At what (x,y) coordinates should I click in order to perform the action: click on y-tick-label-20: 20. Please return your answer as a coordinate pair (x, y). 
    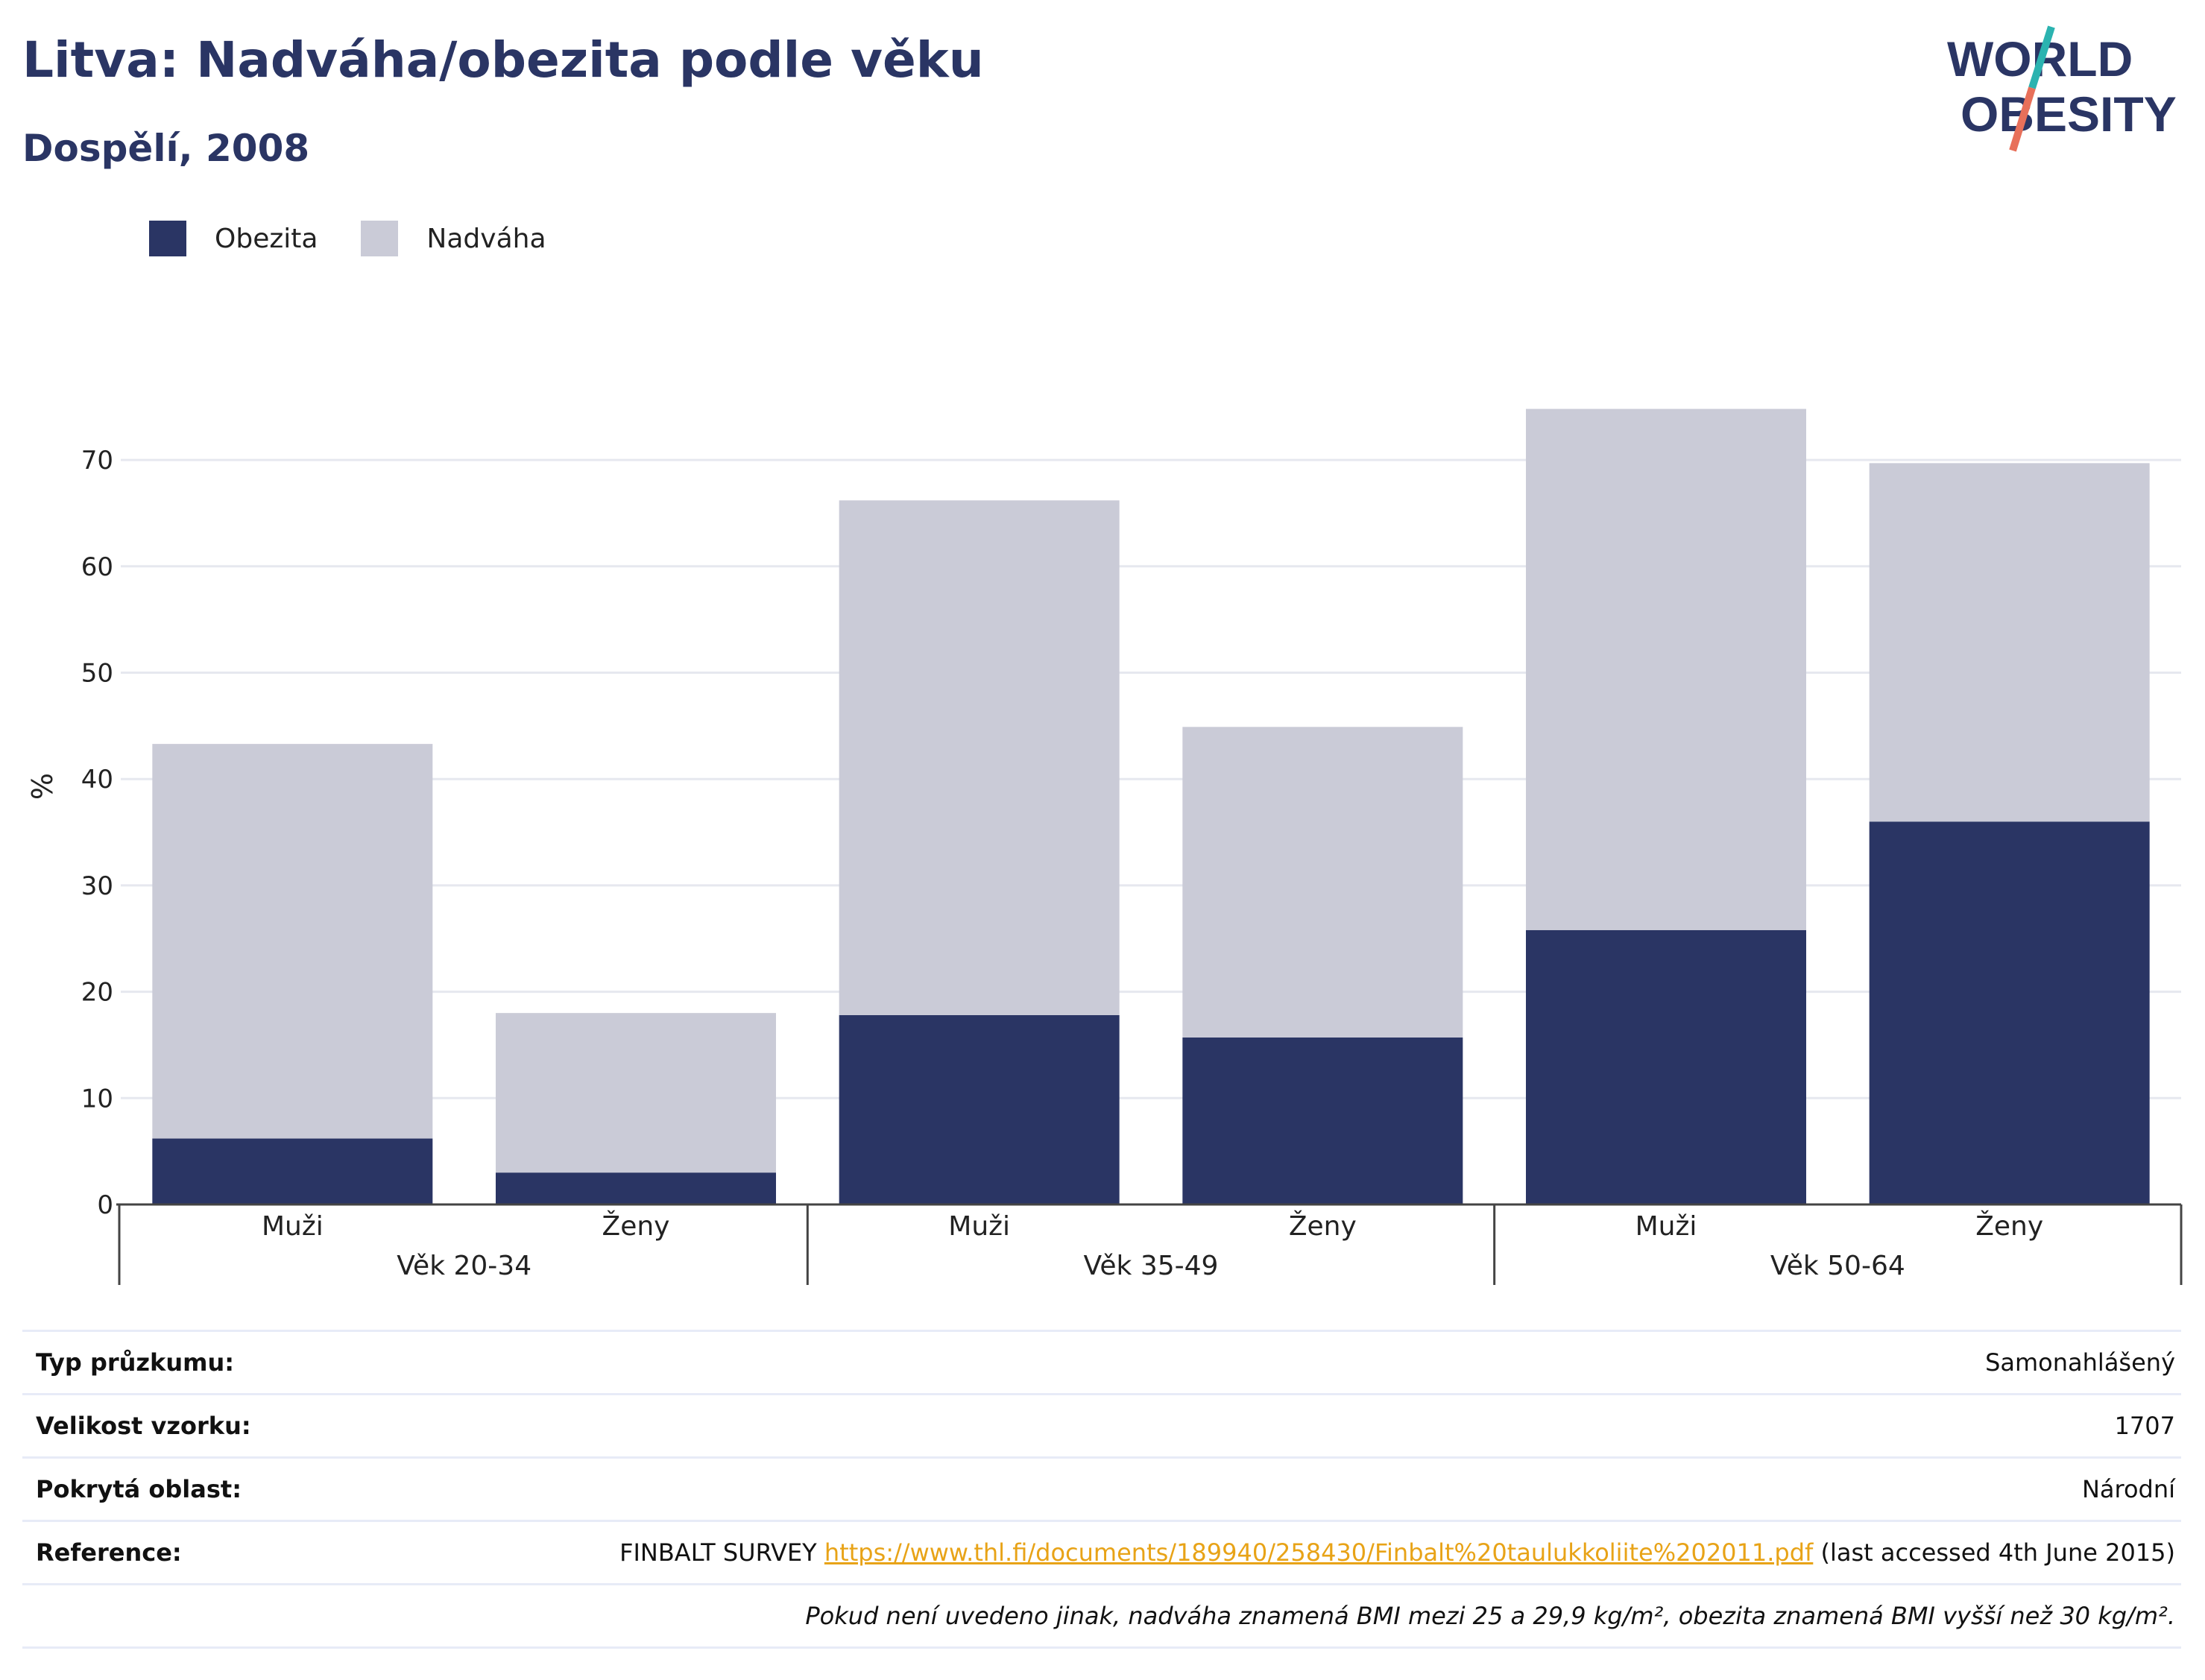
    Looking at the image, I should click on (97, 993).